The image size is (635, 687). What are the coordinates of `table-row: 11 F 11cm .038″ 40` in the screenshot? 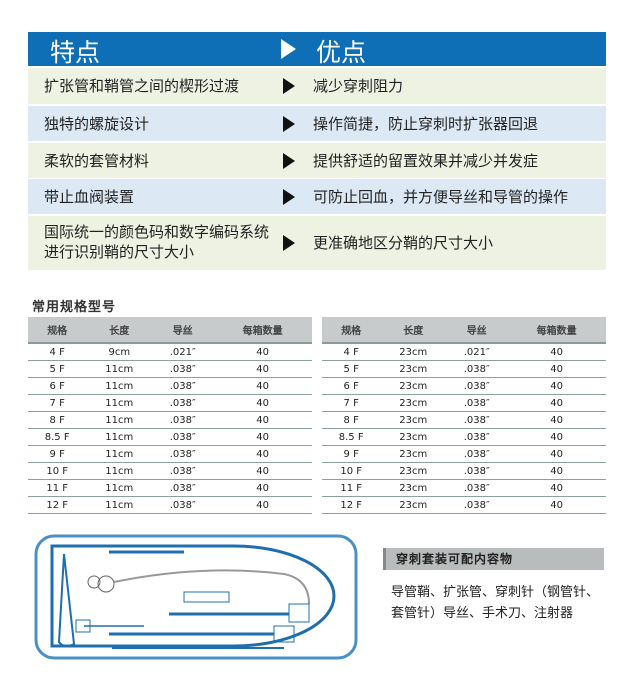 It's located at (170, 488).